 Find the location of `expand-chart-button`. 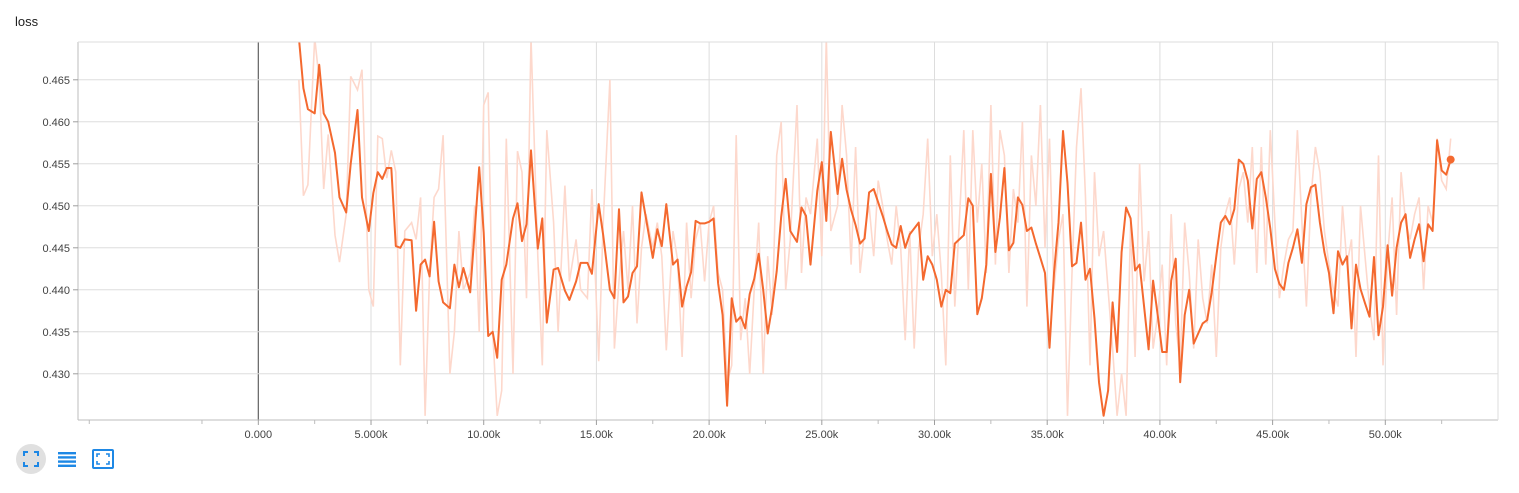

expand-chart-button is located at coordinates (103, 459).